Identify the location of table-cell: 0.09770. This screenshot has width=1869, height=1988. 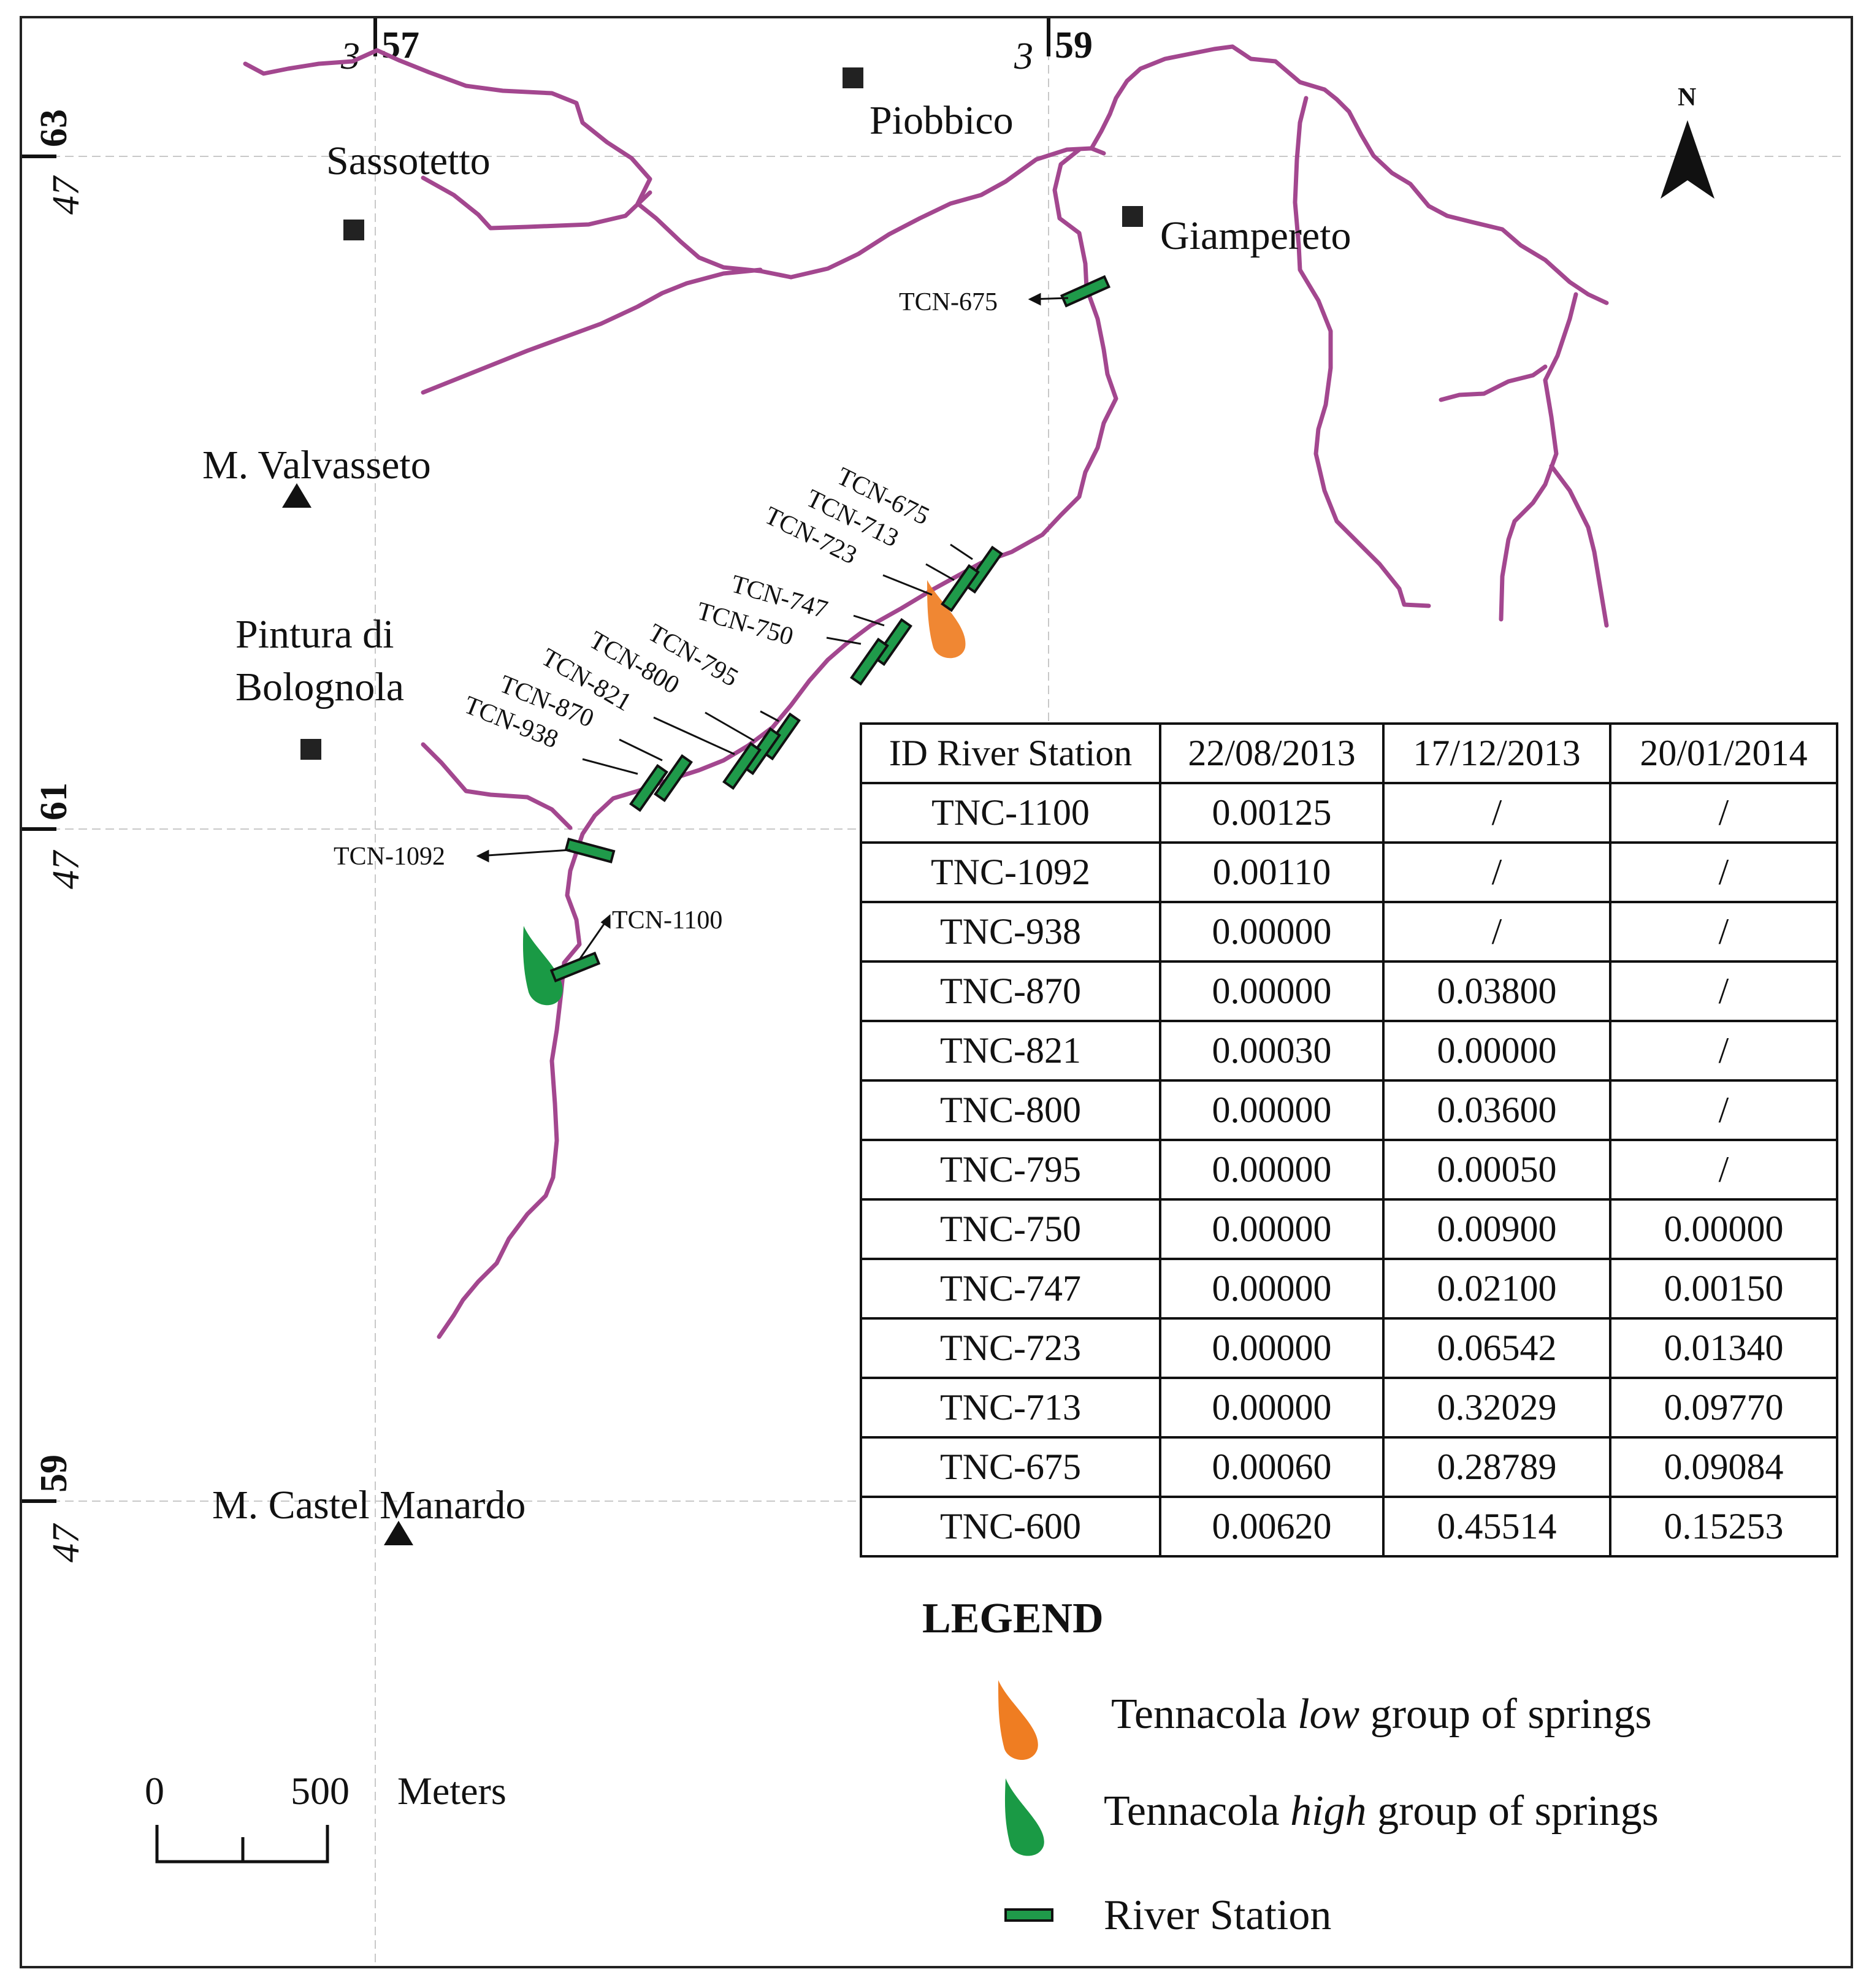
(1724, 1408).